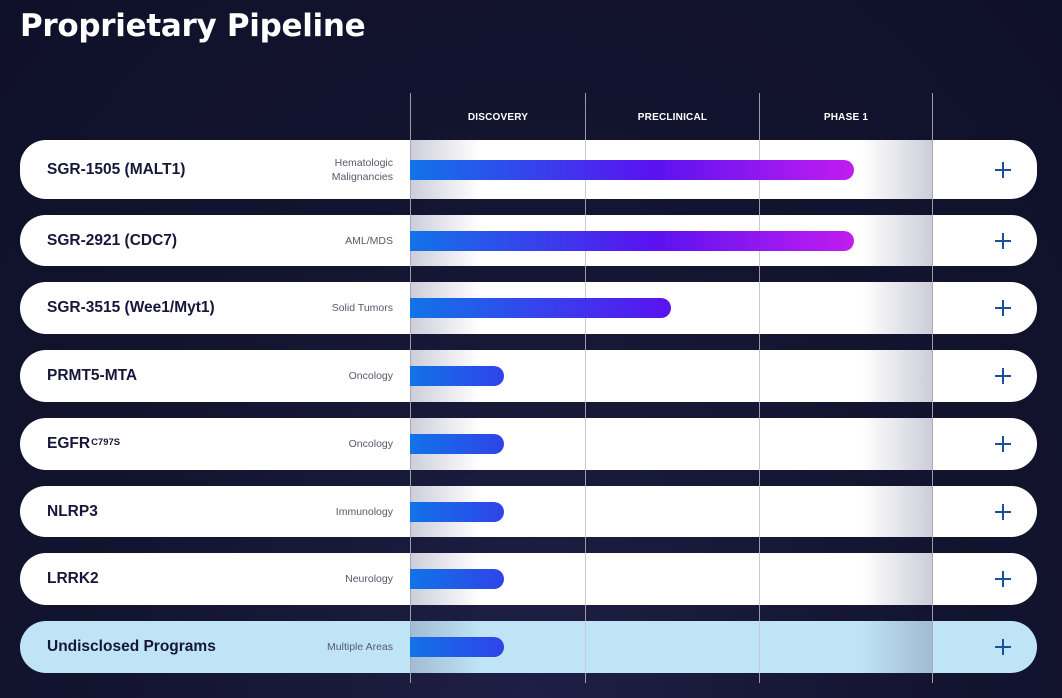 The width and height of the screenshot is (1062, 698). I want to click on program-row: SGR-1505 (MALT1) Hematologic Malignancies, so click(528, 169).